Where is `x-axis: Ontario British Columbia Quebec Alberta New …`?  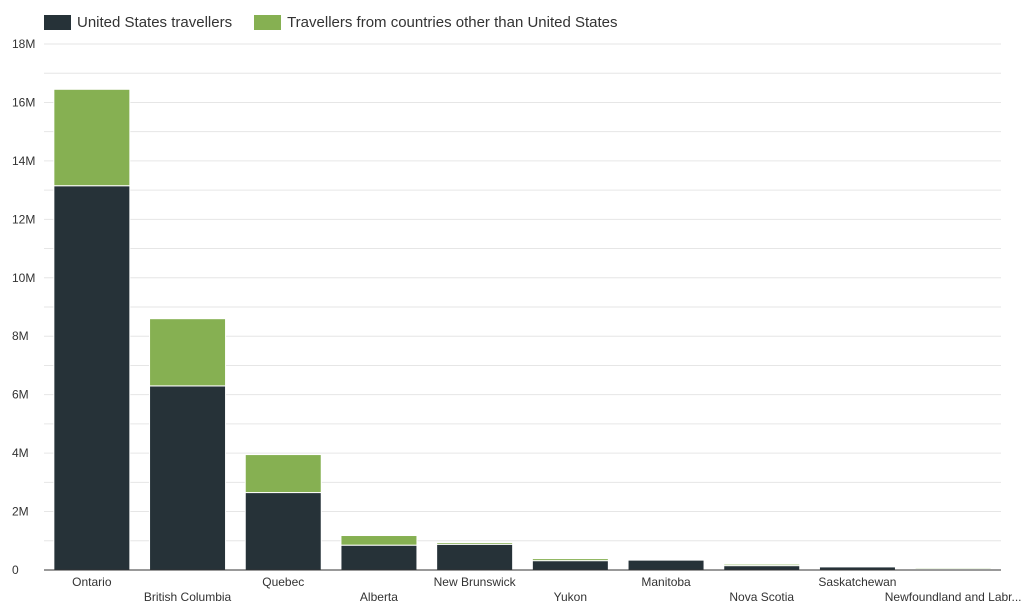
x-axis: Ontario British Columbia Quebec Alberta New … is located at coordinates (533, 586).